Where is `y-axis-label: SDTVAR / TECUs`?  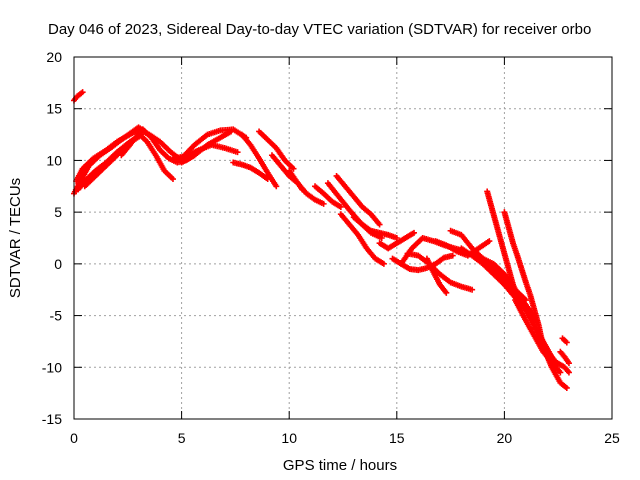
y-axis-label: SDTVAR / TECUs is located at coordinates (15, 238).